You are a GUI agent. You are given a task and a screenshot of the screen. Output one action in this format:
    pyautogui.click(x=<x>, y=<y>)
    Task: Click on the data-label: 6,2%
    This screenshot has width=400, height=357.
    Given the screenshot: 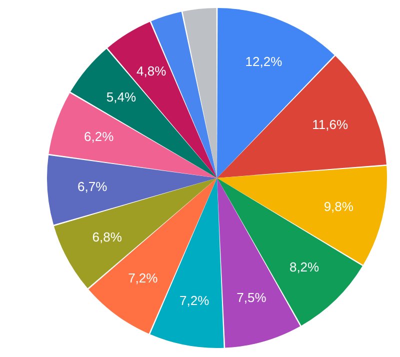 What is the action you would take?
    pyautogui.click(x=99, y=136)
    